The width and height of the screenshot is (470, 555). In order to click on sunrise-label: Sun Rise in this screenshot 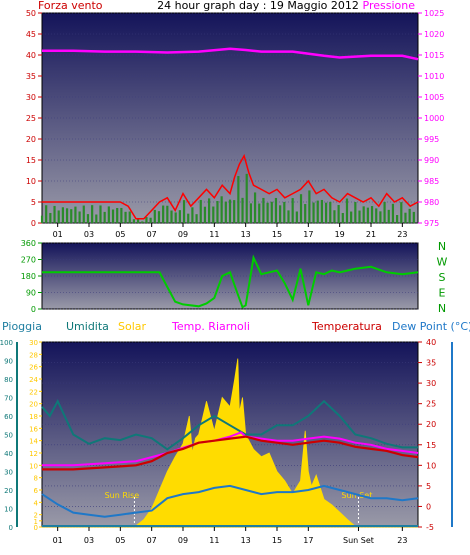, I will do `click(122, 495)`.